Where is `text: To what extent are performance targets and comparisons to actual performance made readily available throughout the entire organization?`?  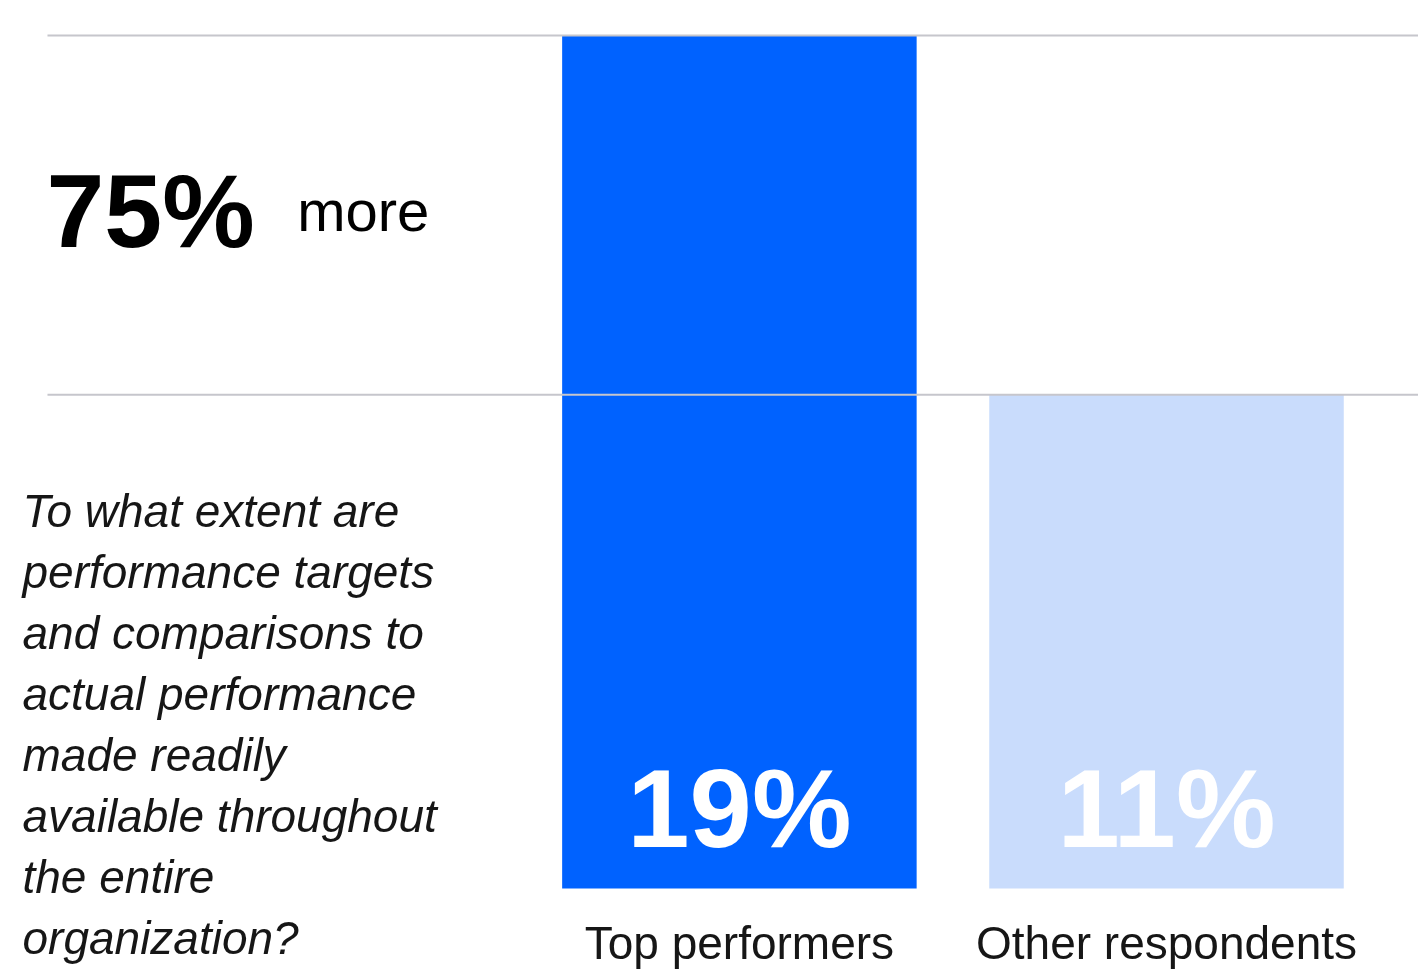 text: To what extent are performance targets and comparisons to actual performance made readily available throughout the entire organization? is located at coordinates (230, 724).